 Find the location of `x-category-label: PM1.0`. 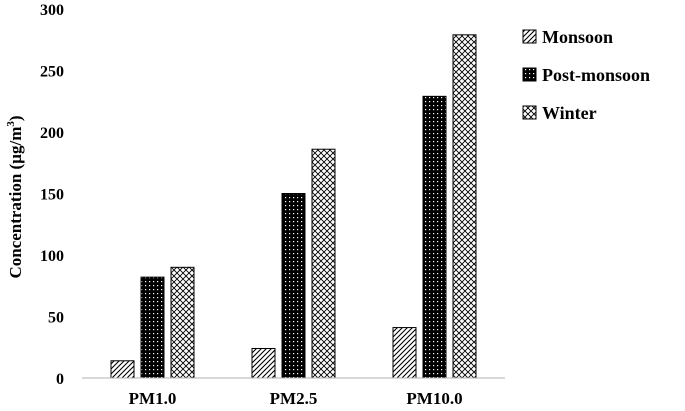

x-category-label: PM1.0 is located at coordinates (153, 398).